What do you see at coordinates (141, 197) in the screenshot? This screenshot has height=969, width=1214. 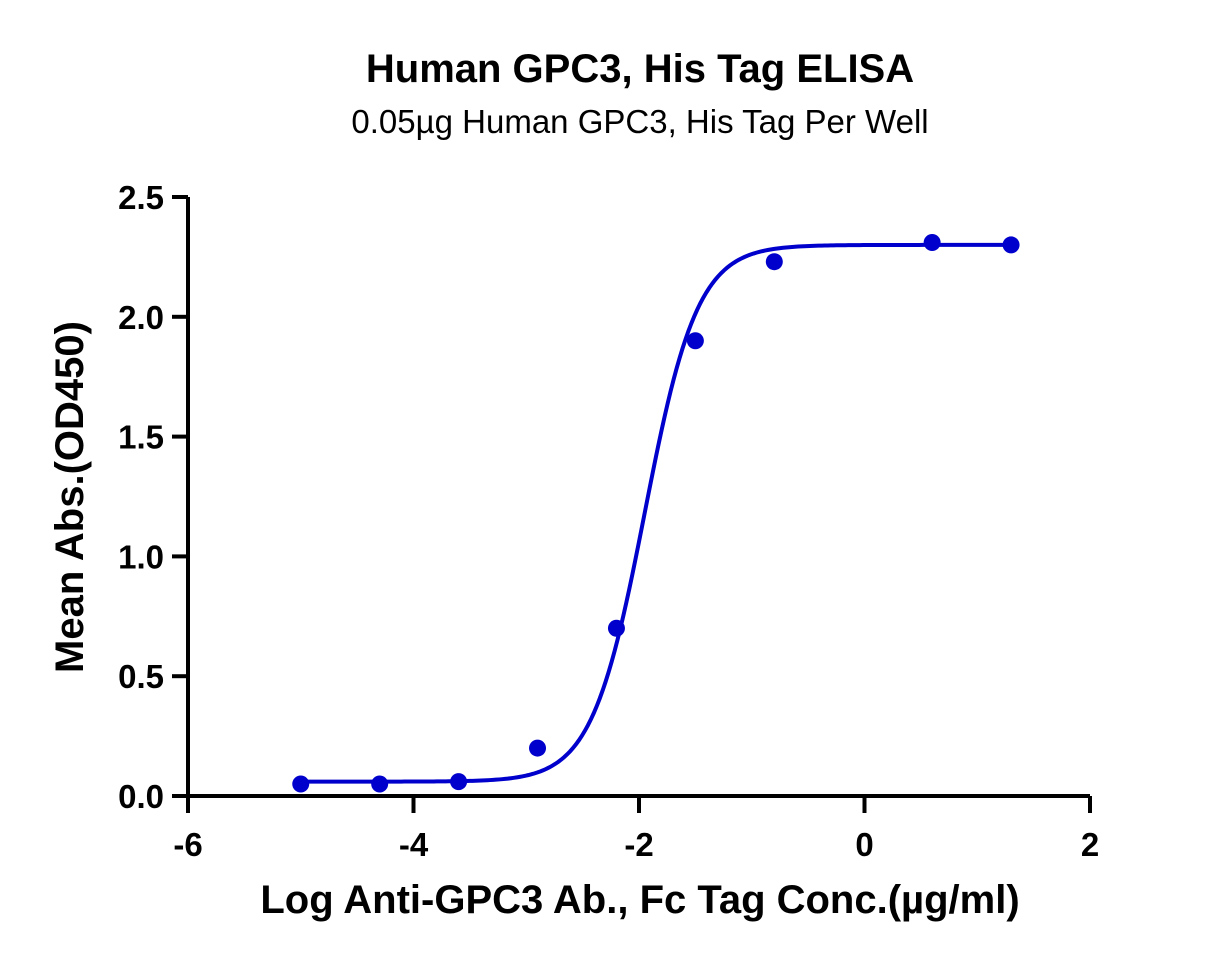 I see `y-tick-label: 2.5` at bounding box center [141, 197].